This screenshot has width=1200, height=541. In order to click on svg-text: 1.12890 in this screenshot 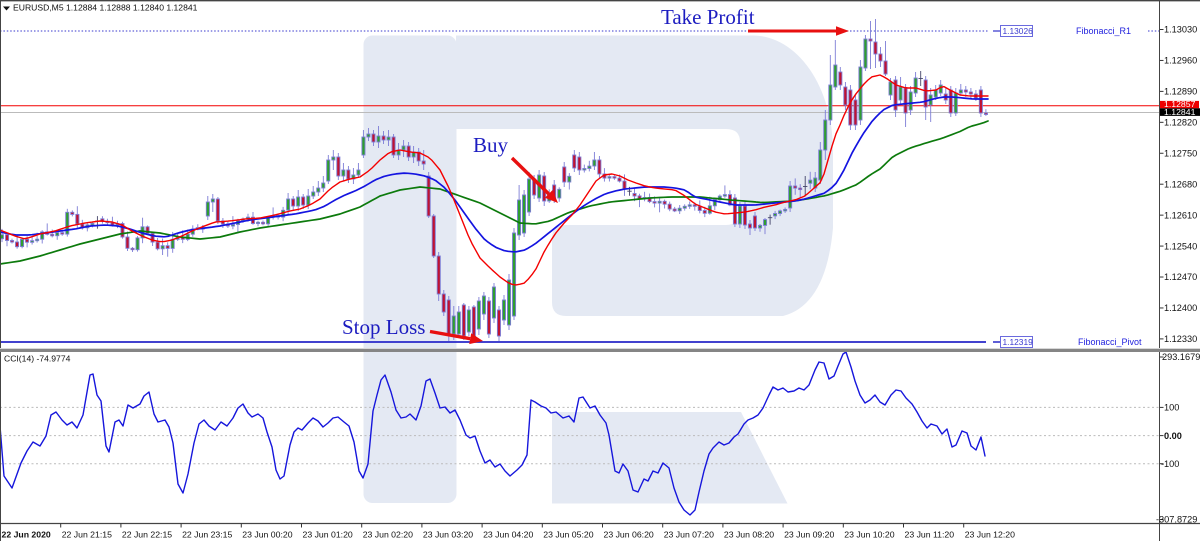, I will do `click(1180, 92)`.